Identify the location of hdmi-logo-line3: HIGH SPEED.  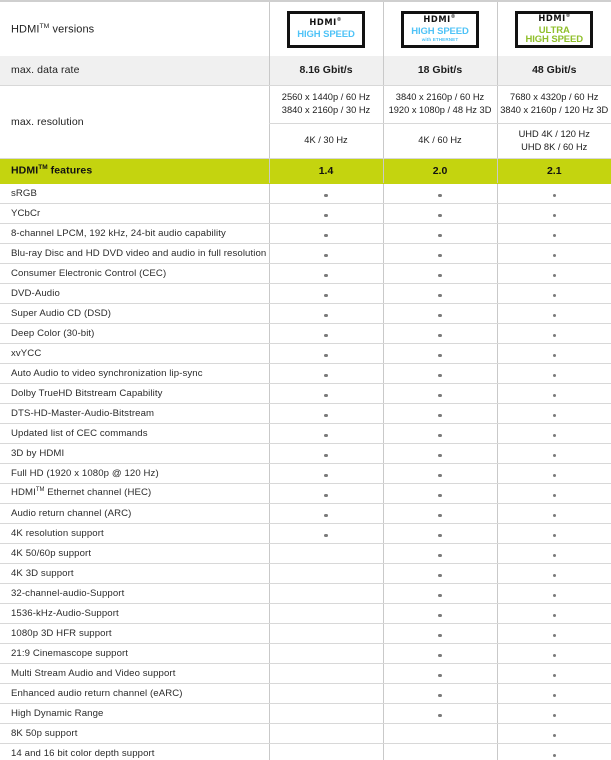
(554, 39).